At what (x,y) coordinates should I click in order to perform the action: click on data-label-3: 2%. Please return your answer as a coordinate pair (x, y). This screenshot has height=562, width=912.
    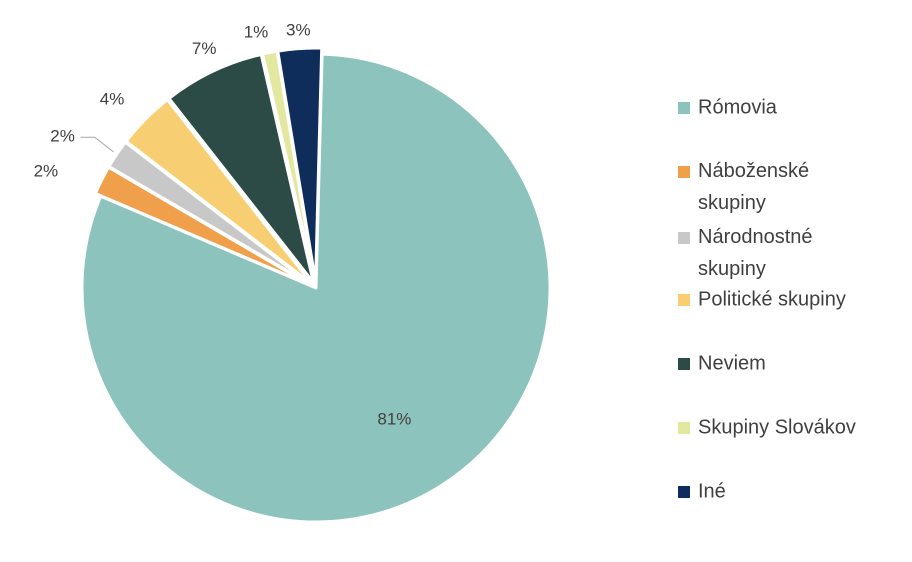
    Looking at the image, I should click on (62, 136).